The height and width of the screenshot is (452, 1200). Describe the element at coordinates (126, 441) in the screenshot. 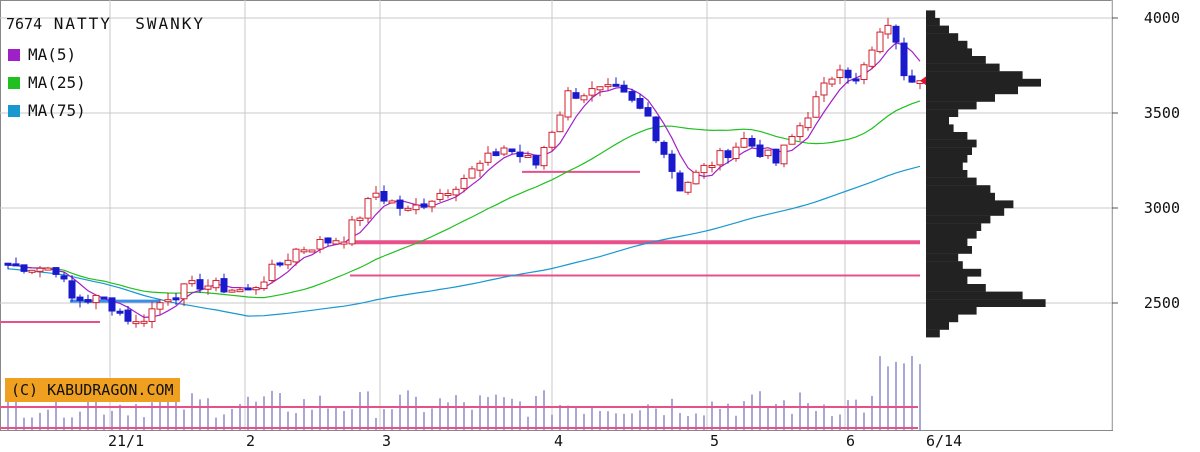

I see `x-tick-label: 21/1` at that location.